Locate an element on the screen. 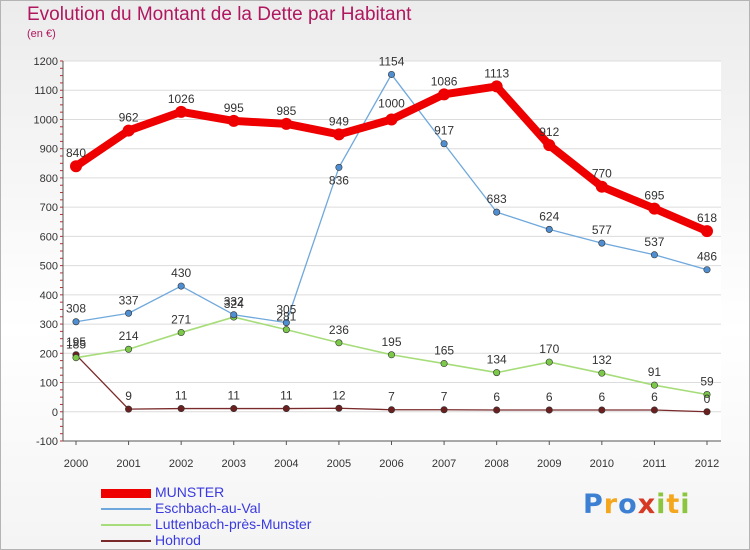 The image size is (750, 550). data-label: 236 is located at coordinates (339, 330).